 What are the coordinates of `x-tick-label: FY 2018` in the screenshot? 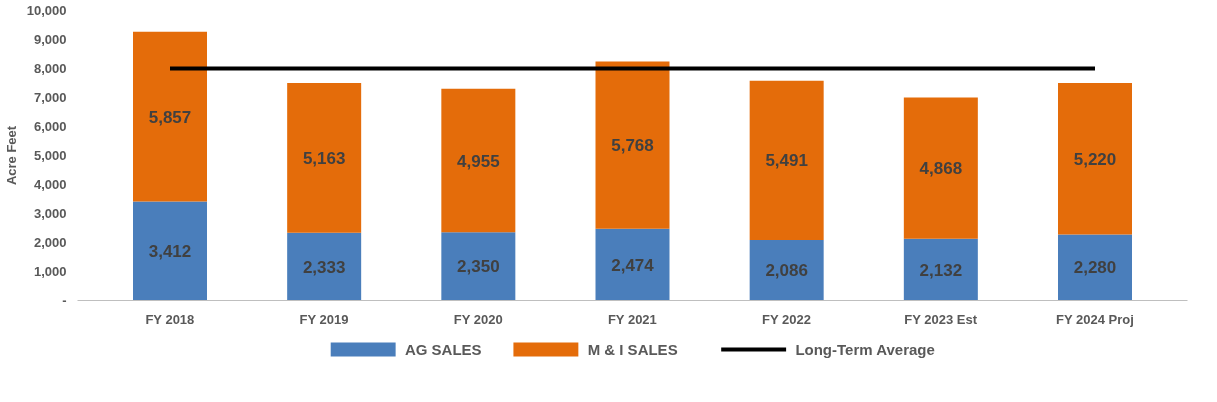 It's located at (170, 319).